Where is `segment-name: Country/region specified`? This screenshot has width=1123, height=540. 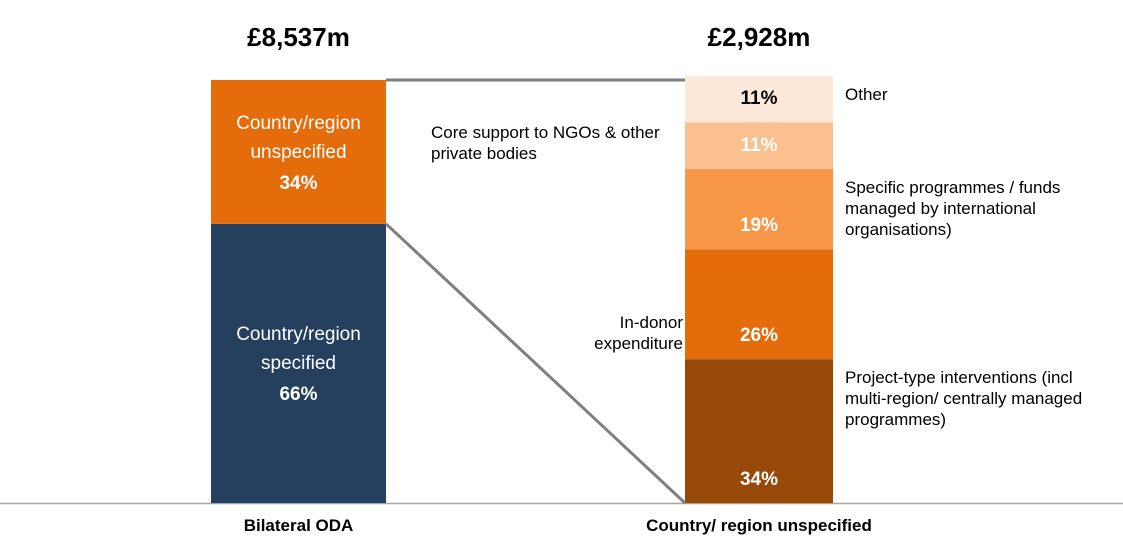
segment-name: Country/region specified is located at coordinates (298, 349).